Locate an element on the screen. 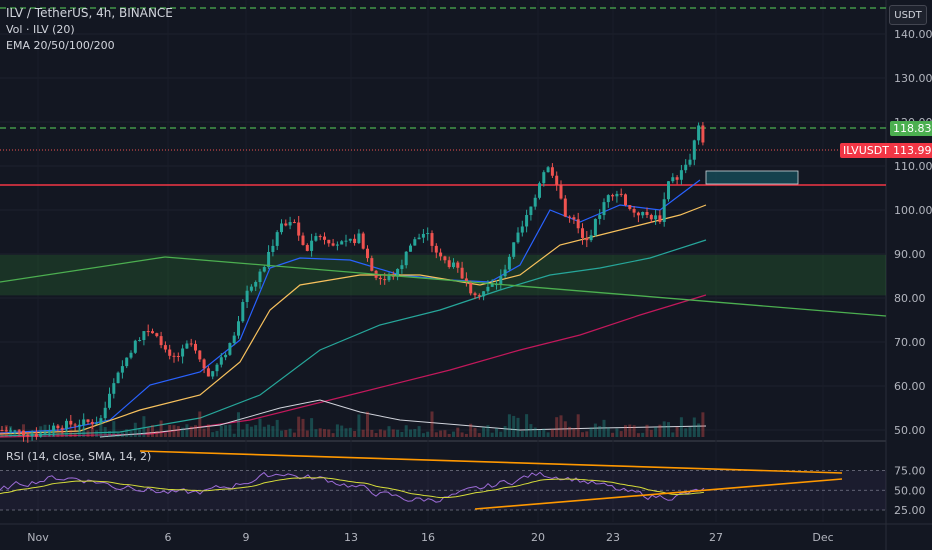 The width and height of the screenshot is (932, 550). rsi-axis-label: 50.00 is located at coordinates (910, 490).